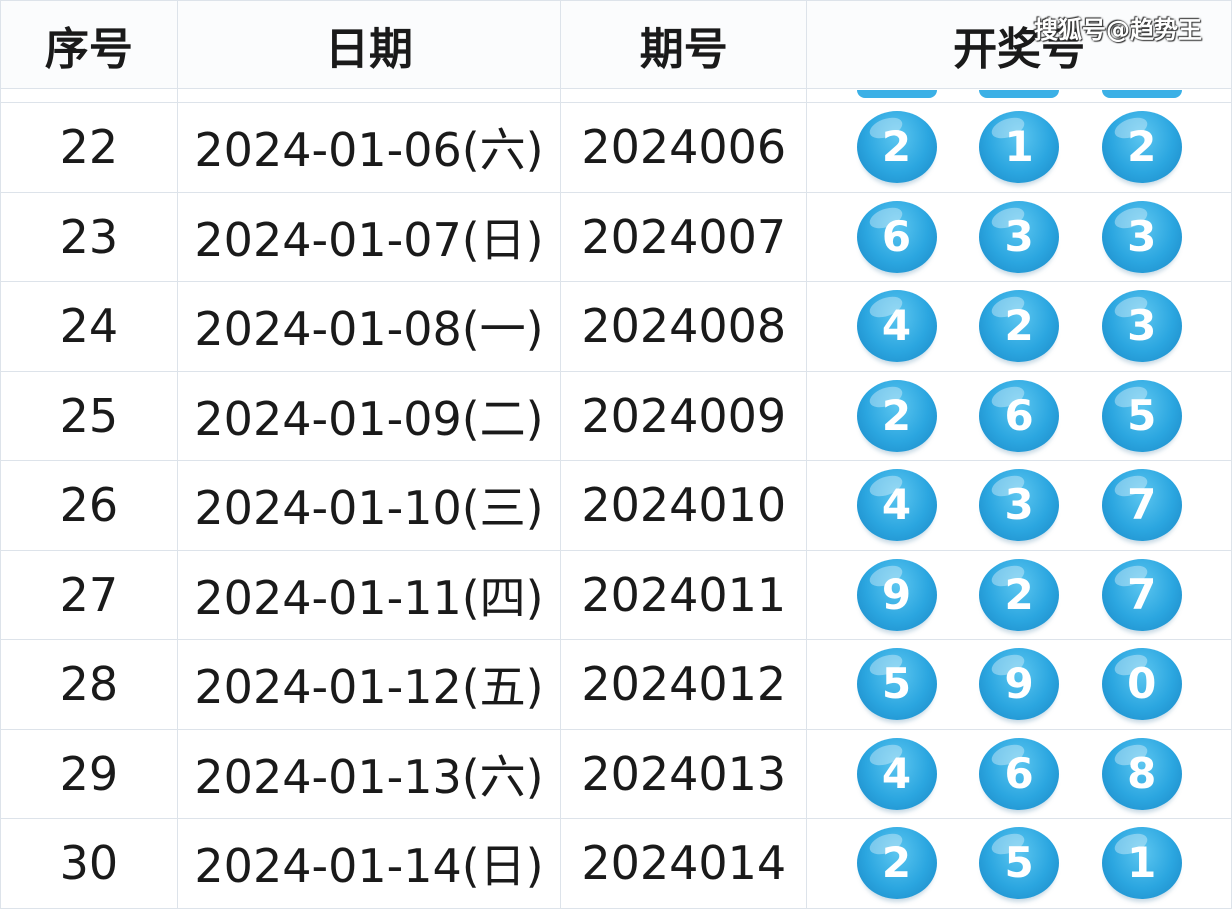 This screenshot has width=1232, height=914. I want to click on date-cell: 2024-01-06(六), so click(369, 147).